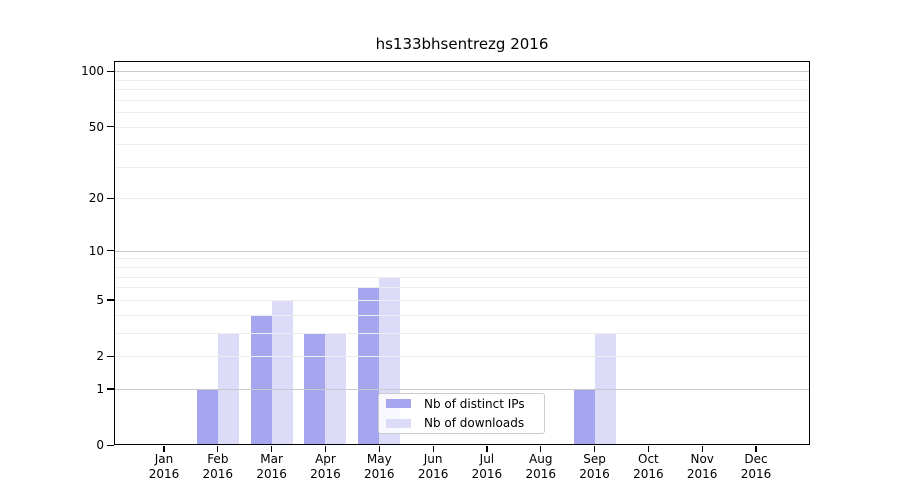 This screenshot has height=500, width=900. Describe the element at coordinates (648, 459) in the screenshot. I see `month-label: Oct` at that location.